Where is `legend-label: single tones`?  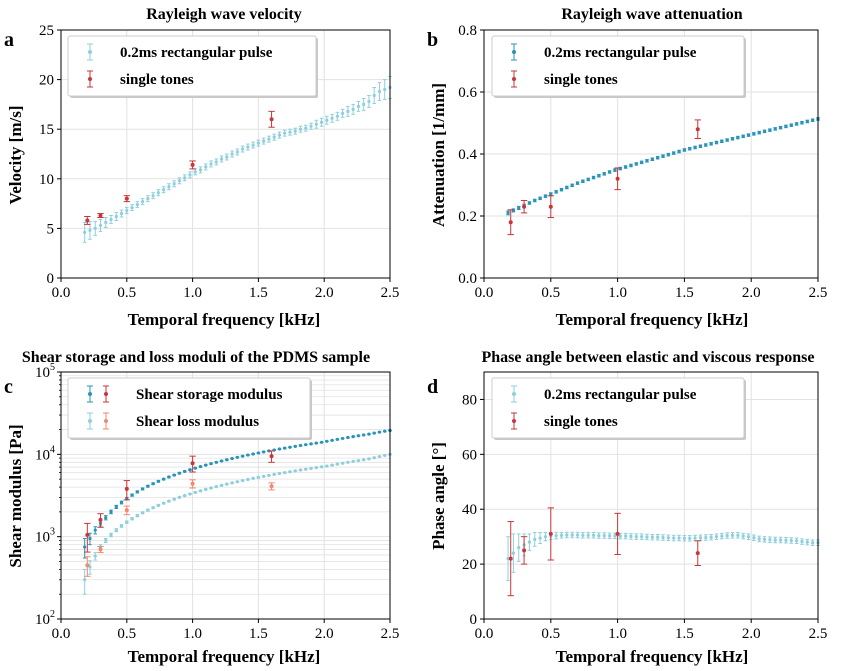
legend-label: single tones is located at coordinates (581, 80).